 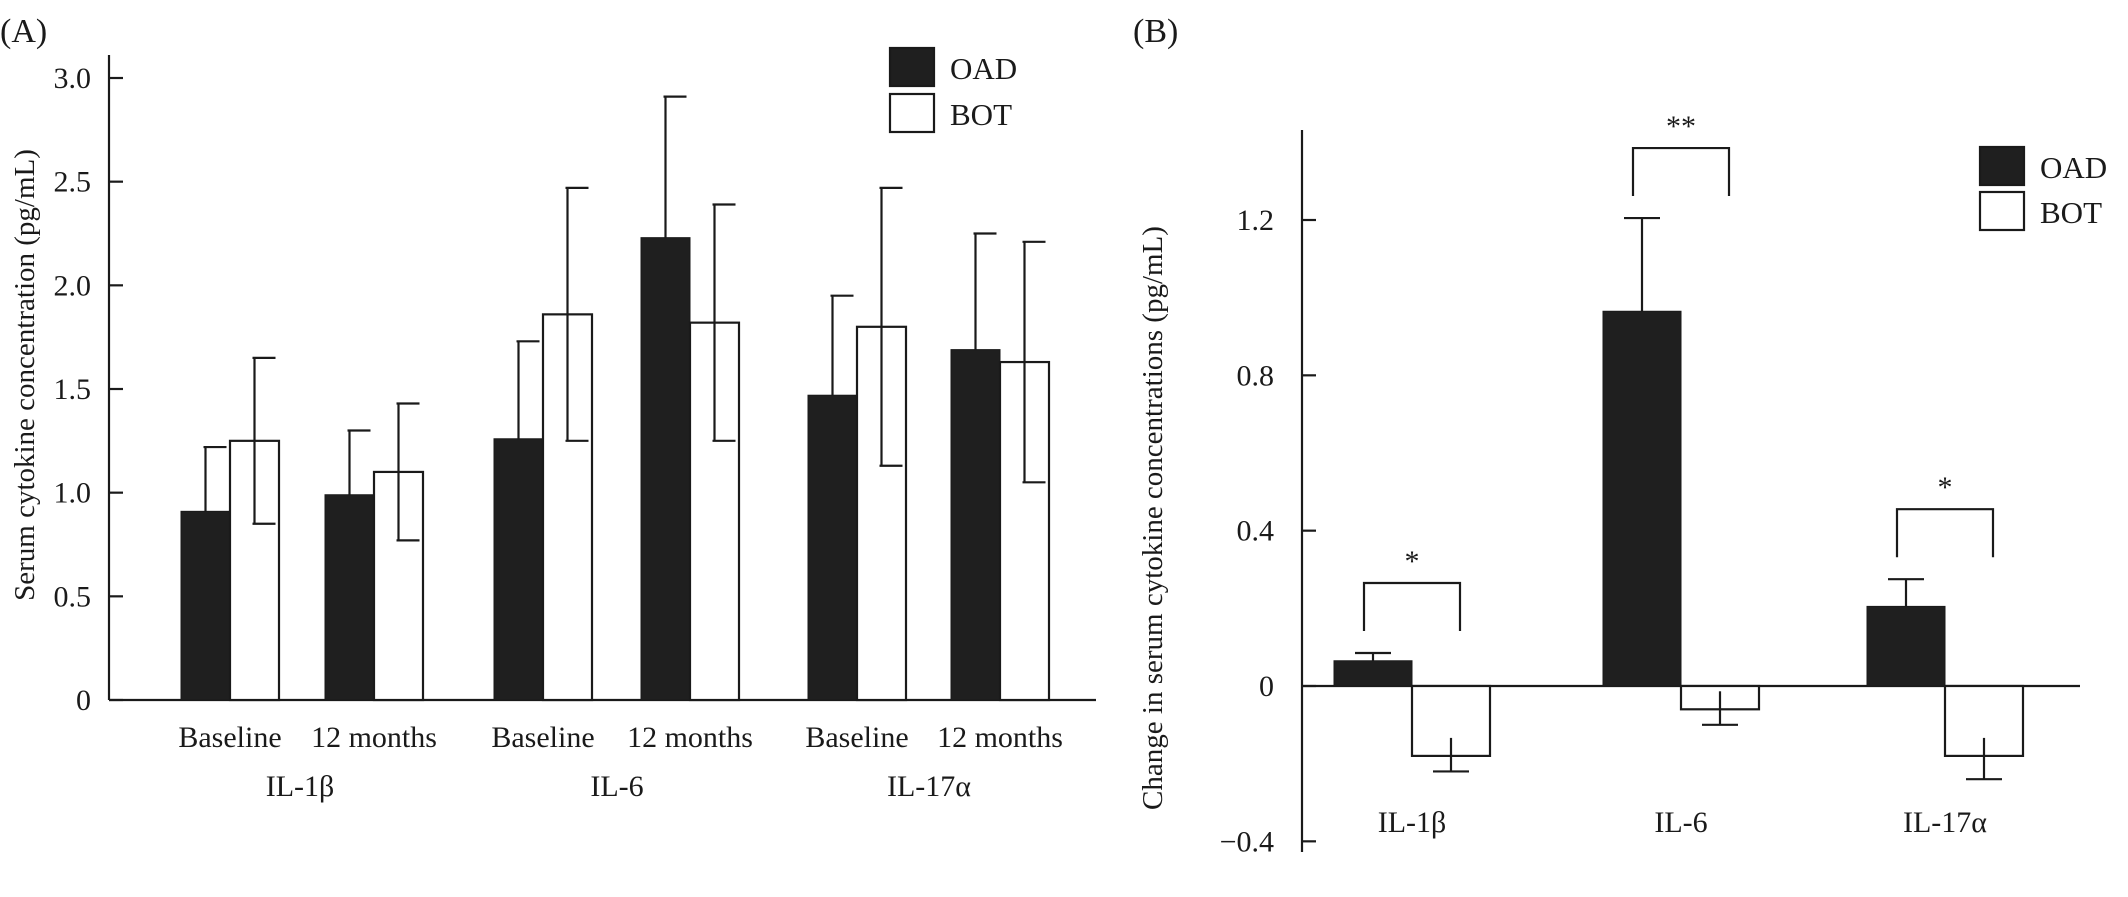 What do you see at coordinates (929, 786) in the screenshot?
I see `panel-a-group-label: IL-17α` at bounding box center [929, 786].